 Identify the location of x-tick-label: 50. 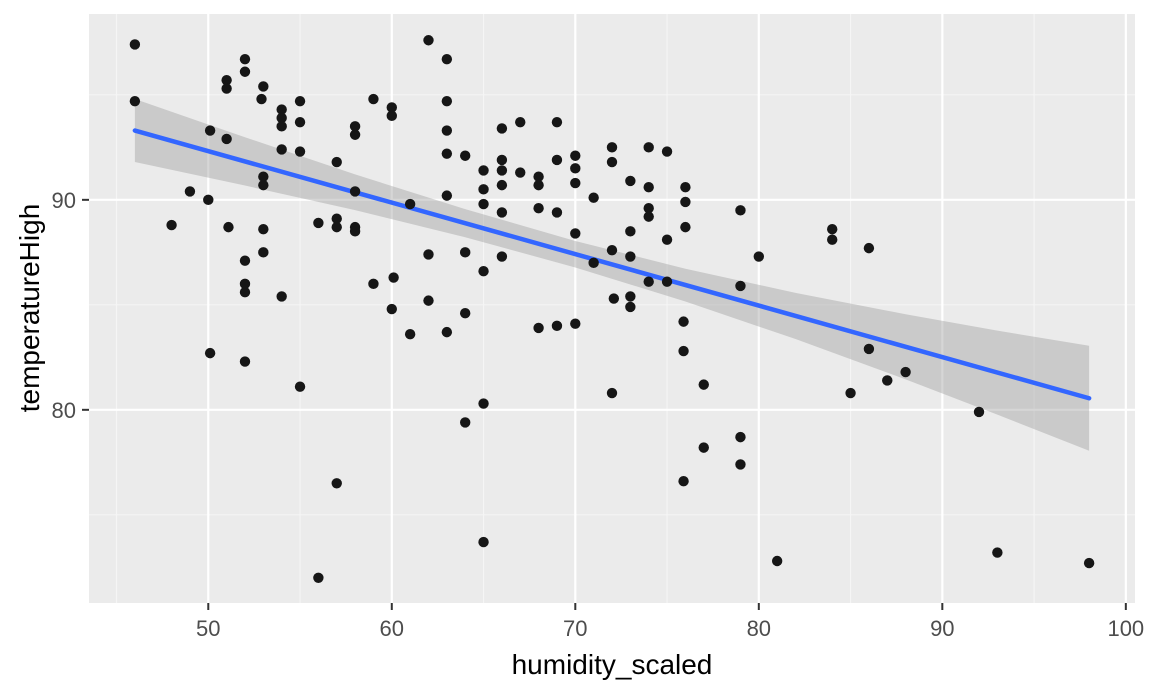
(208, 628).